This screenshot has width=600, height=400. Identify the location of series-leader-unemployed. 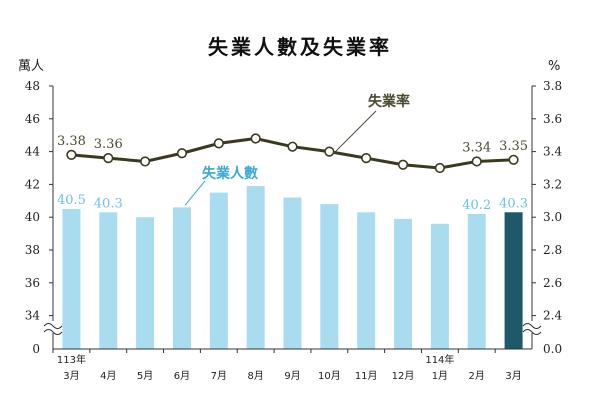
(195, 193).